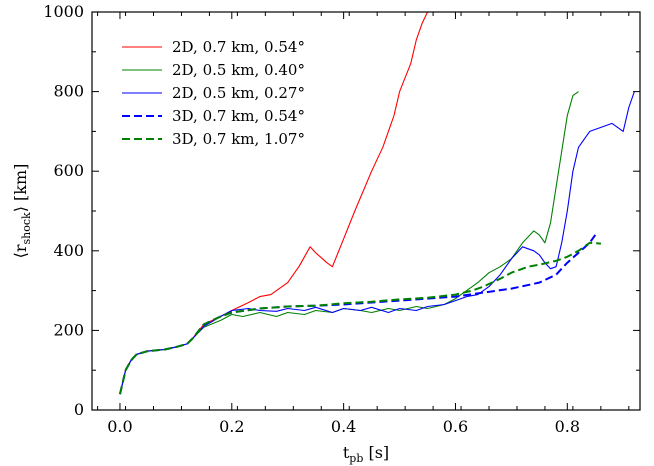 This screenshot has width=654, height=466. I want to click on legend-label-3: 2D, 0.5 km, 0.27°, so click(238, 93).